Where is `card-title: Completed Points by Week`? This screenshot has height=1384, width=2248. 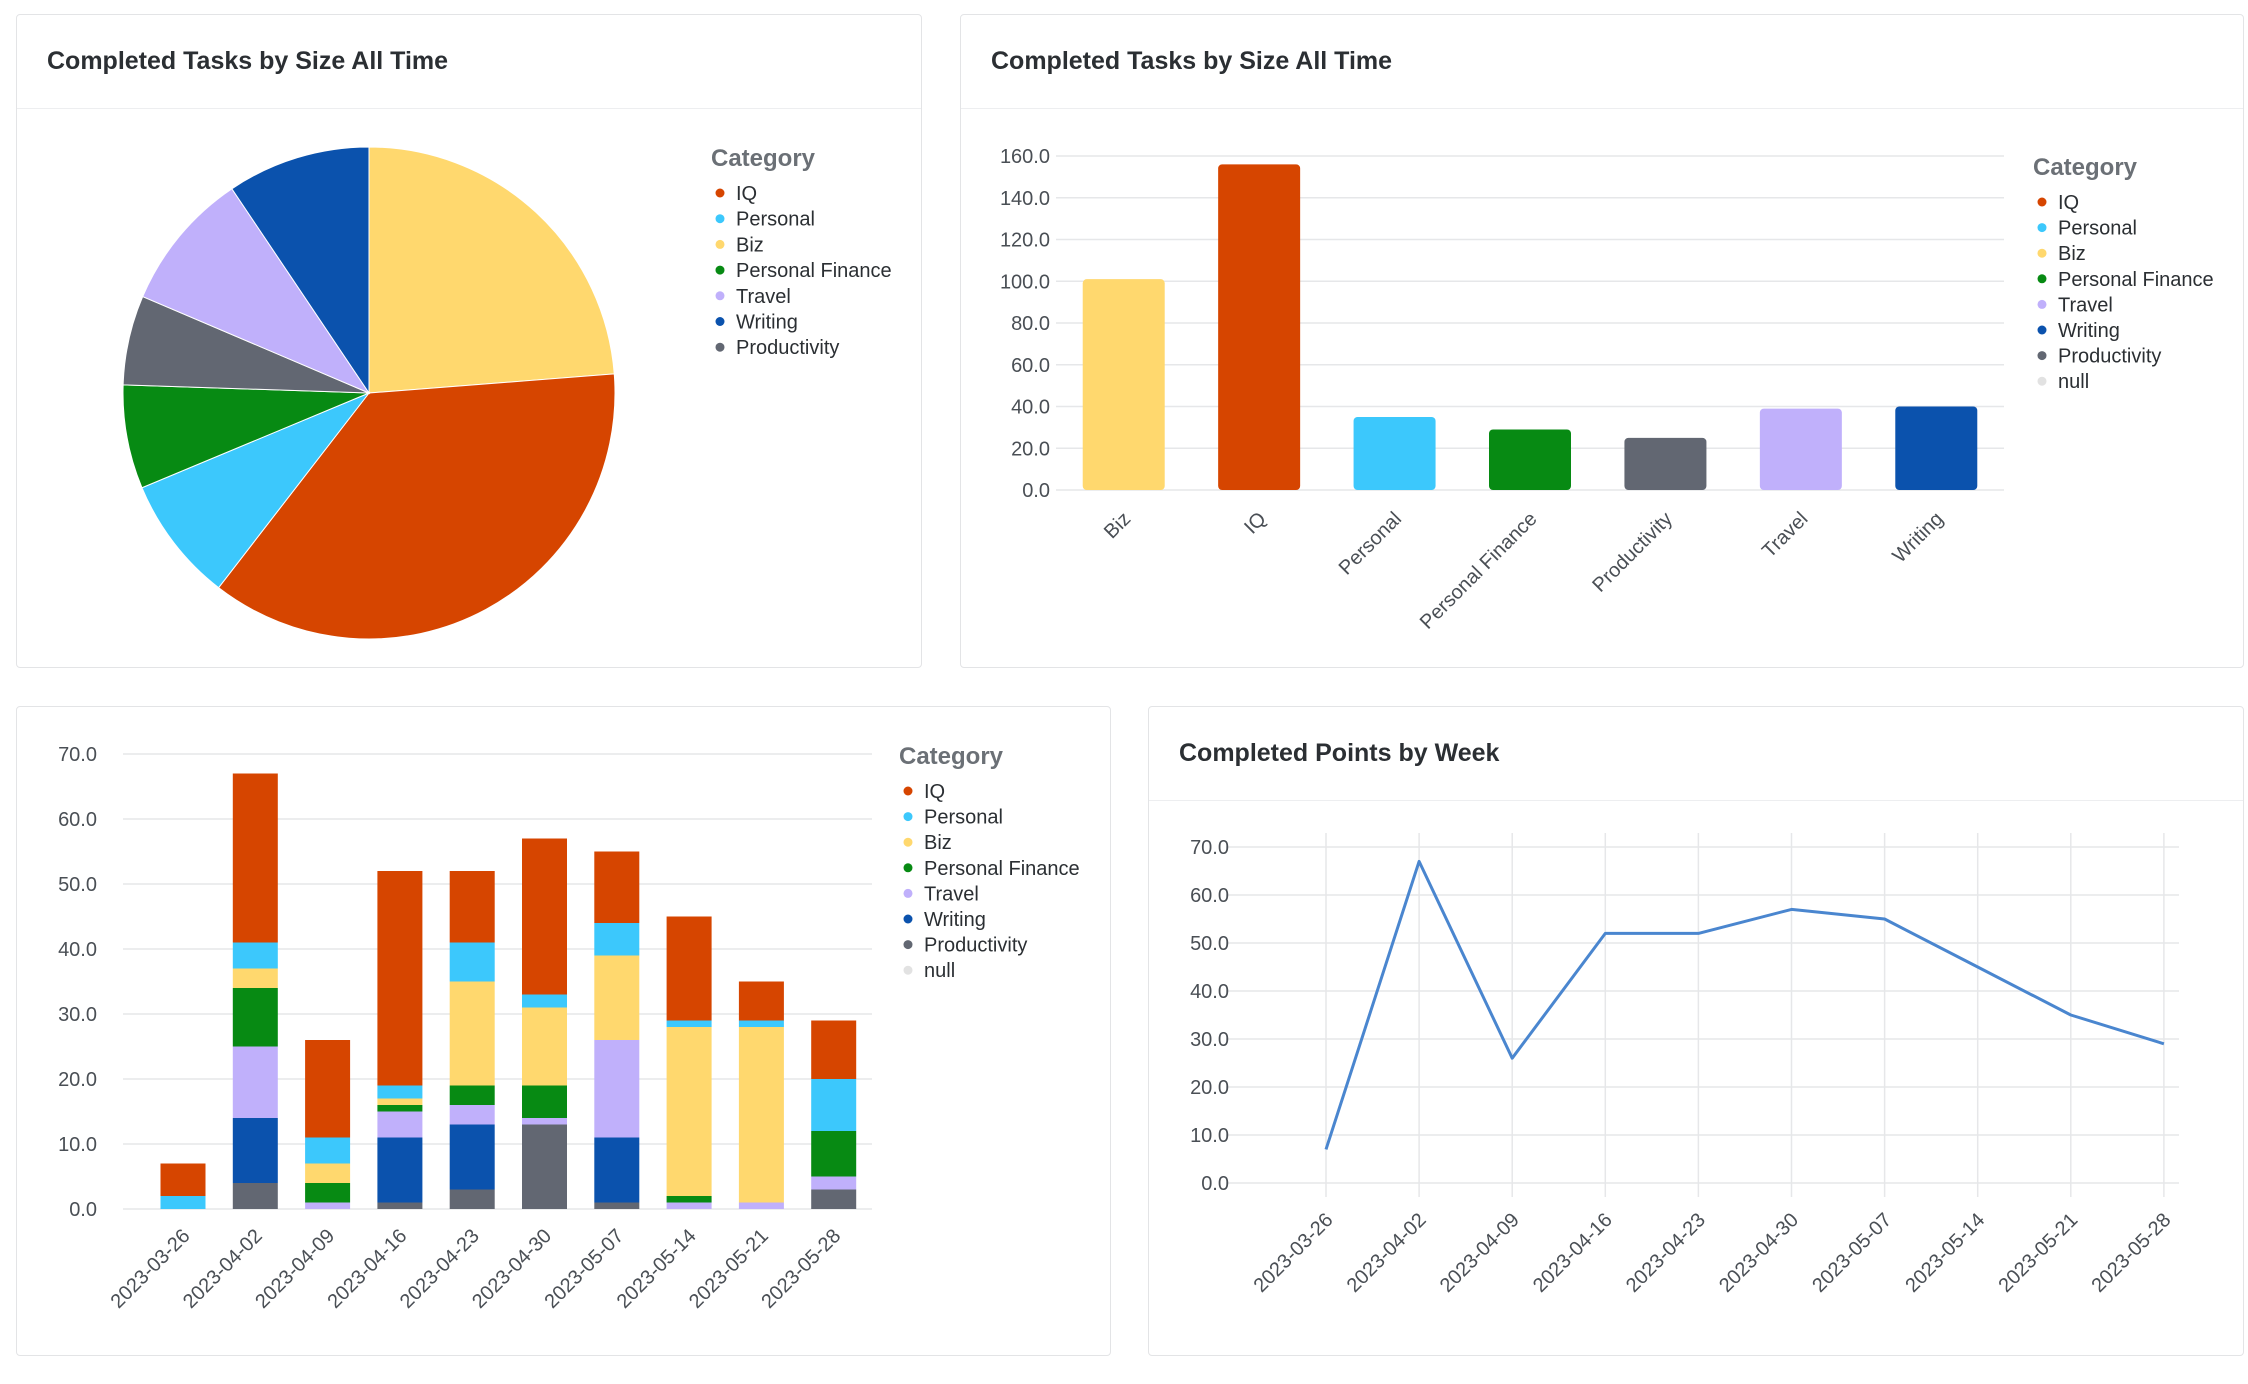
card-title: Completed Points by Week is located at coordinates (1339, 753).